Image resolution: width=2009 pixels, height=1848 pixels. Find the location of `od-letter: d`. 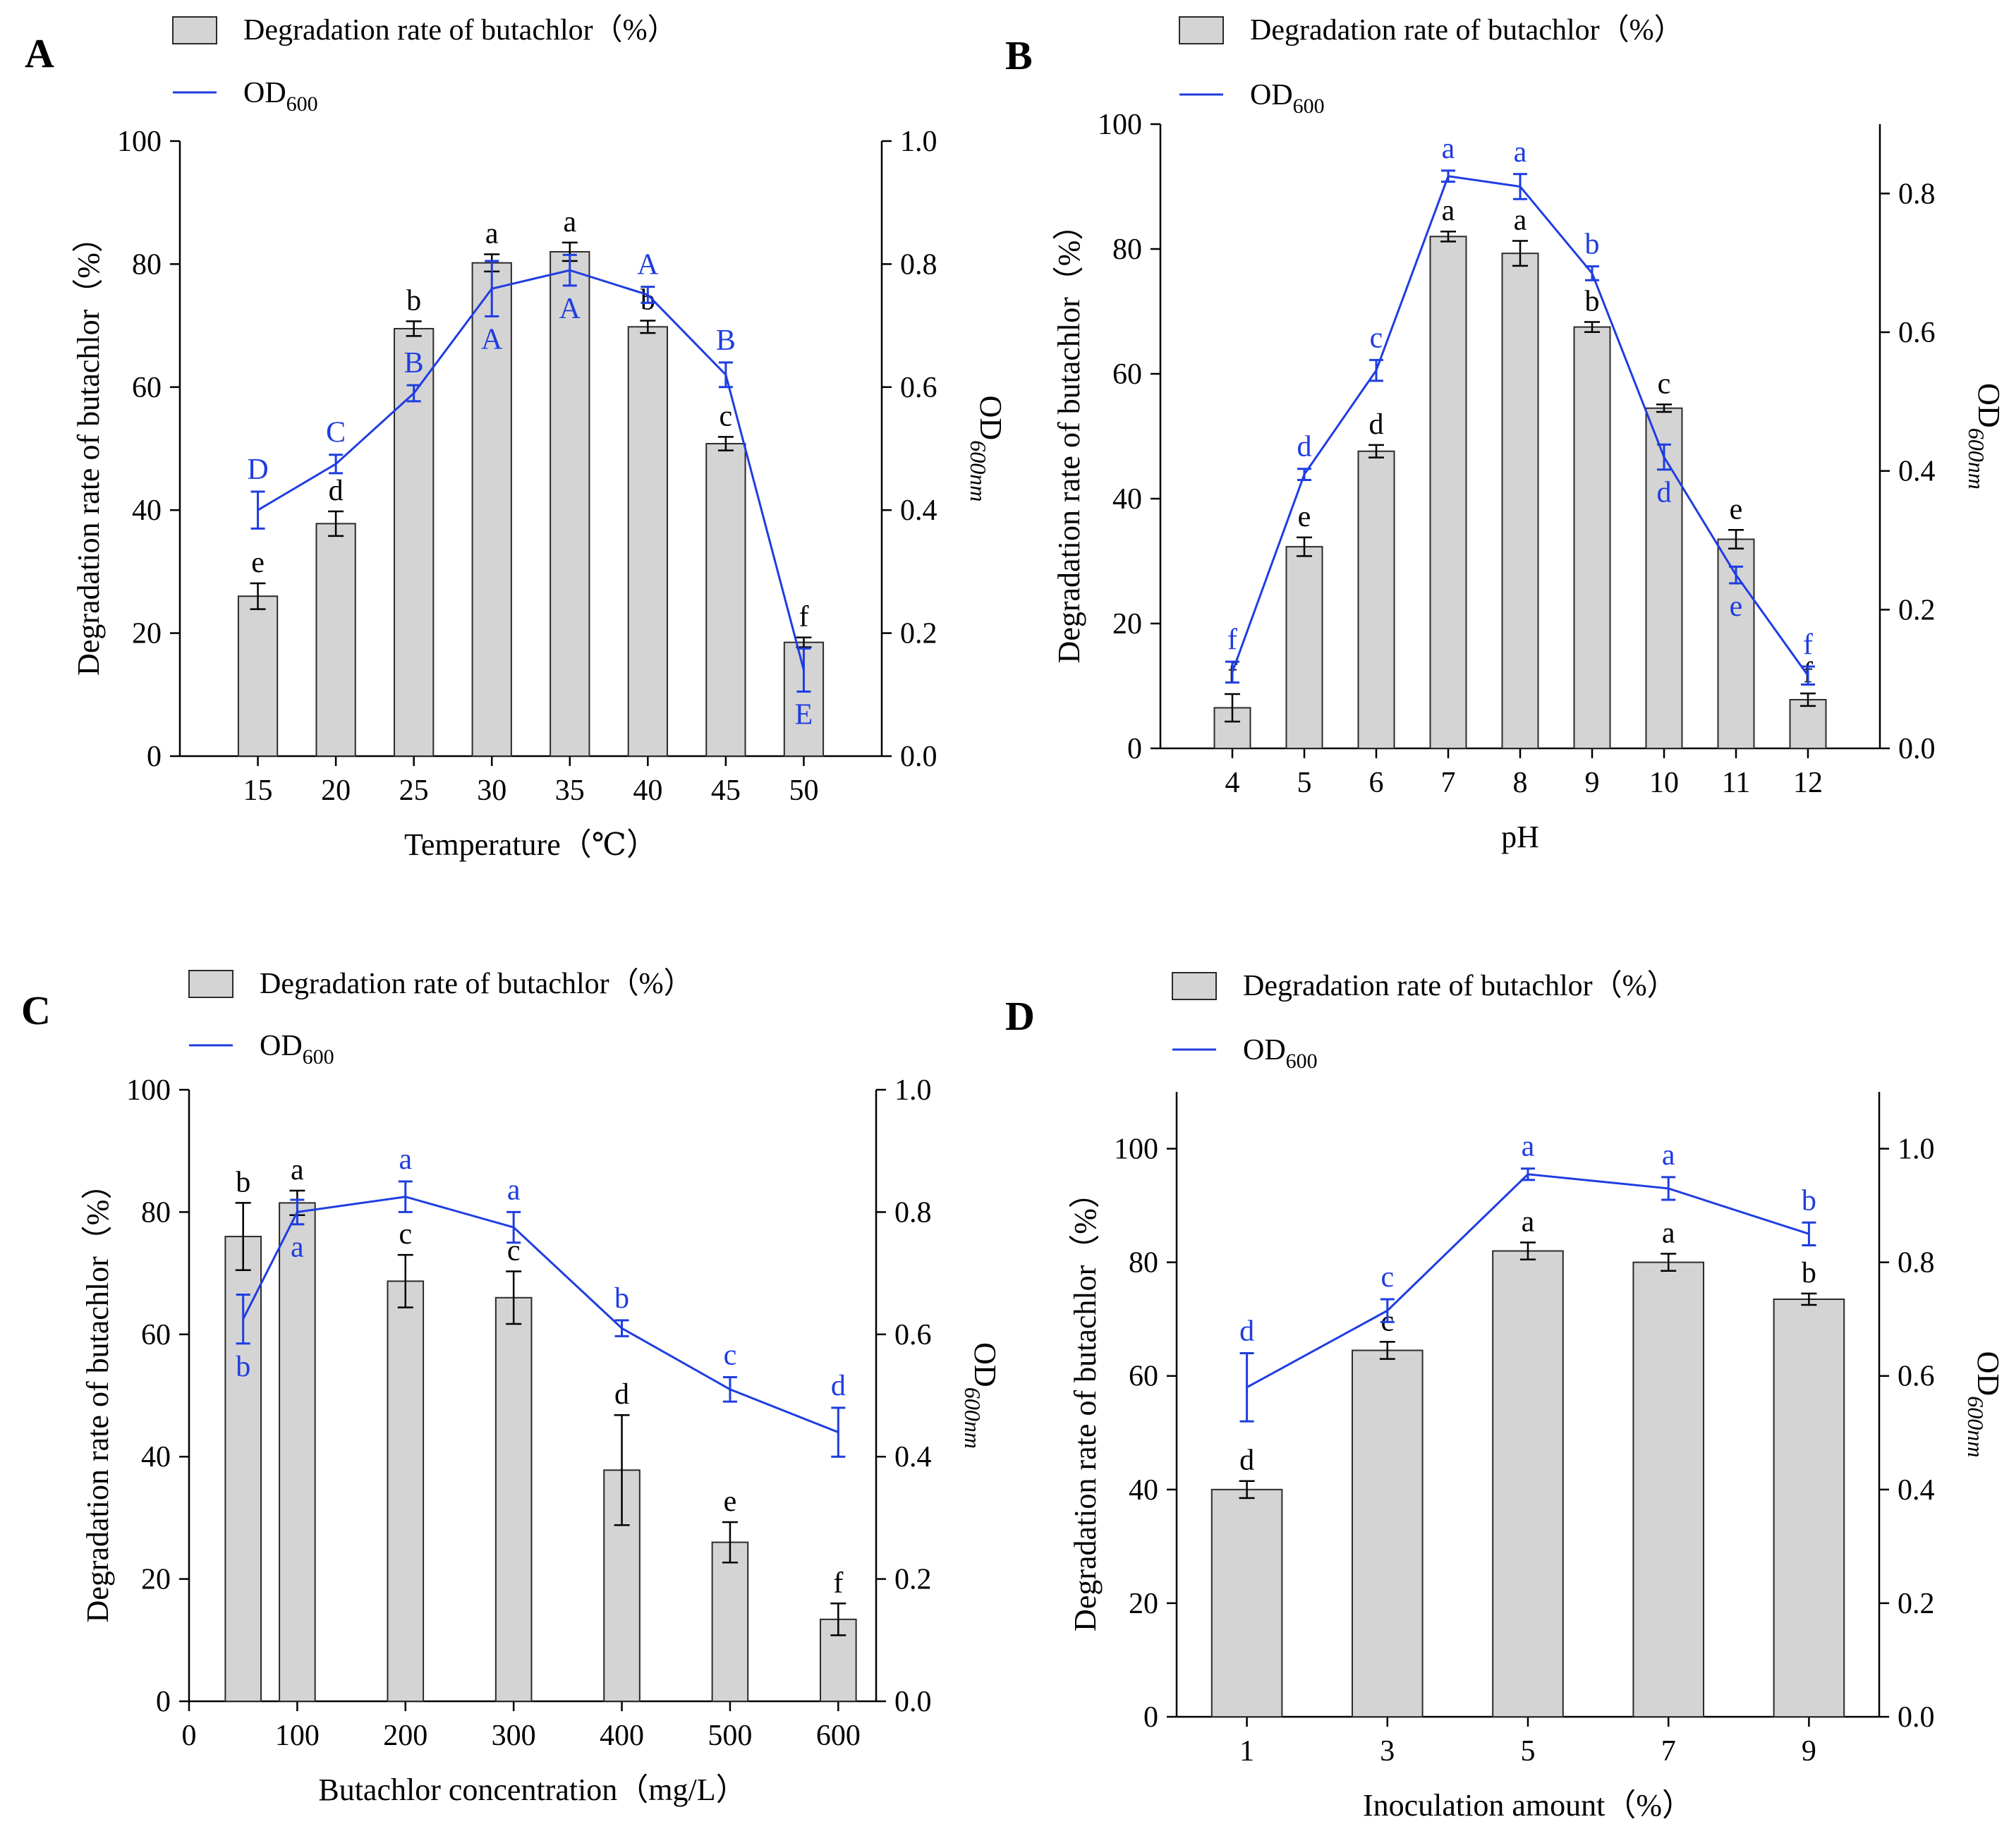

od-letter: d is located at coordinates (1664, 493).